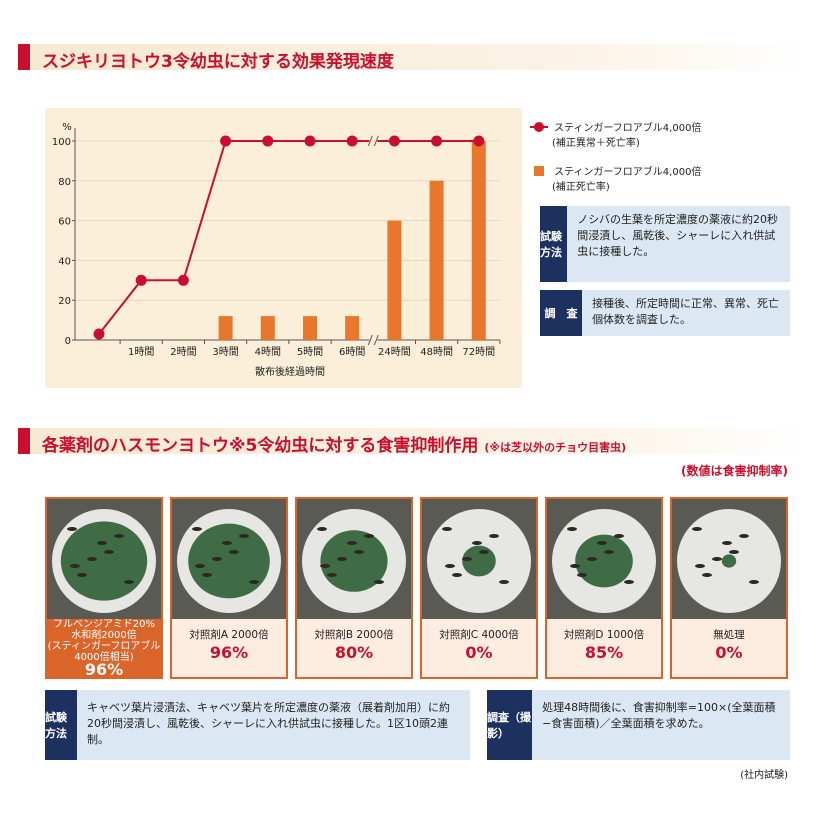 The width and height of the screenshot is (826, 826). Describe the element at coordinates (394, 352) in the screenshot. I see `x-tick-label: 24時間` at that location.